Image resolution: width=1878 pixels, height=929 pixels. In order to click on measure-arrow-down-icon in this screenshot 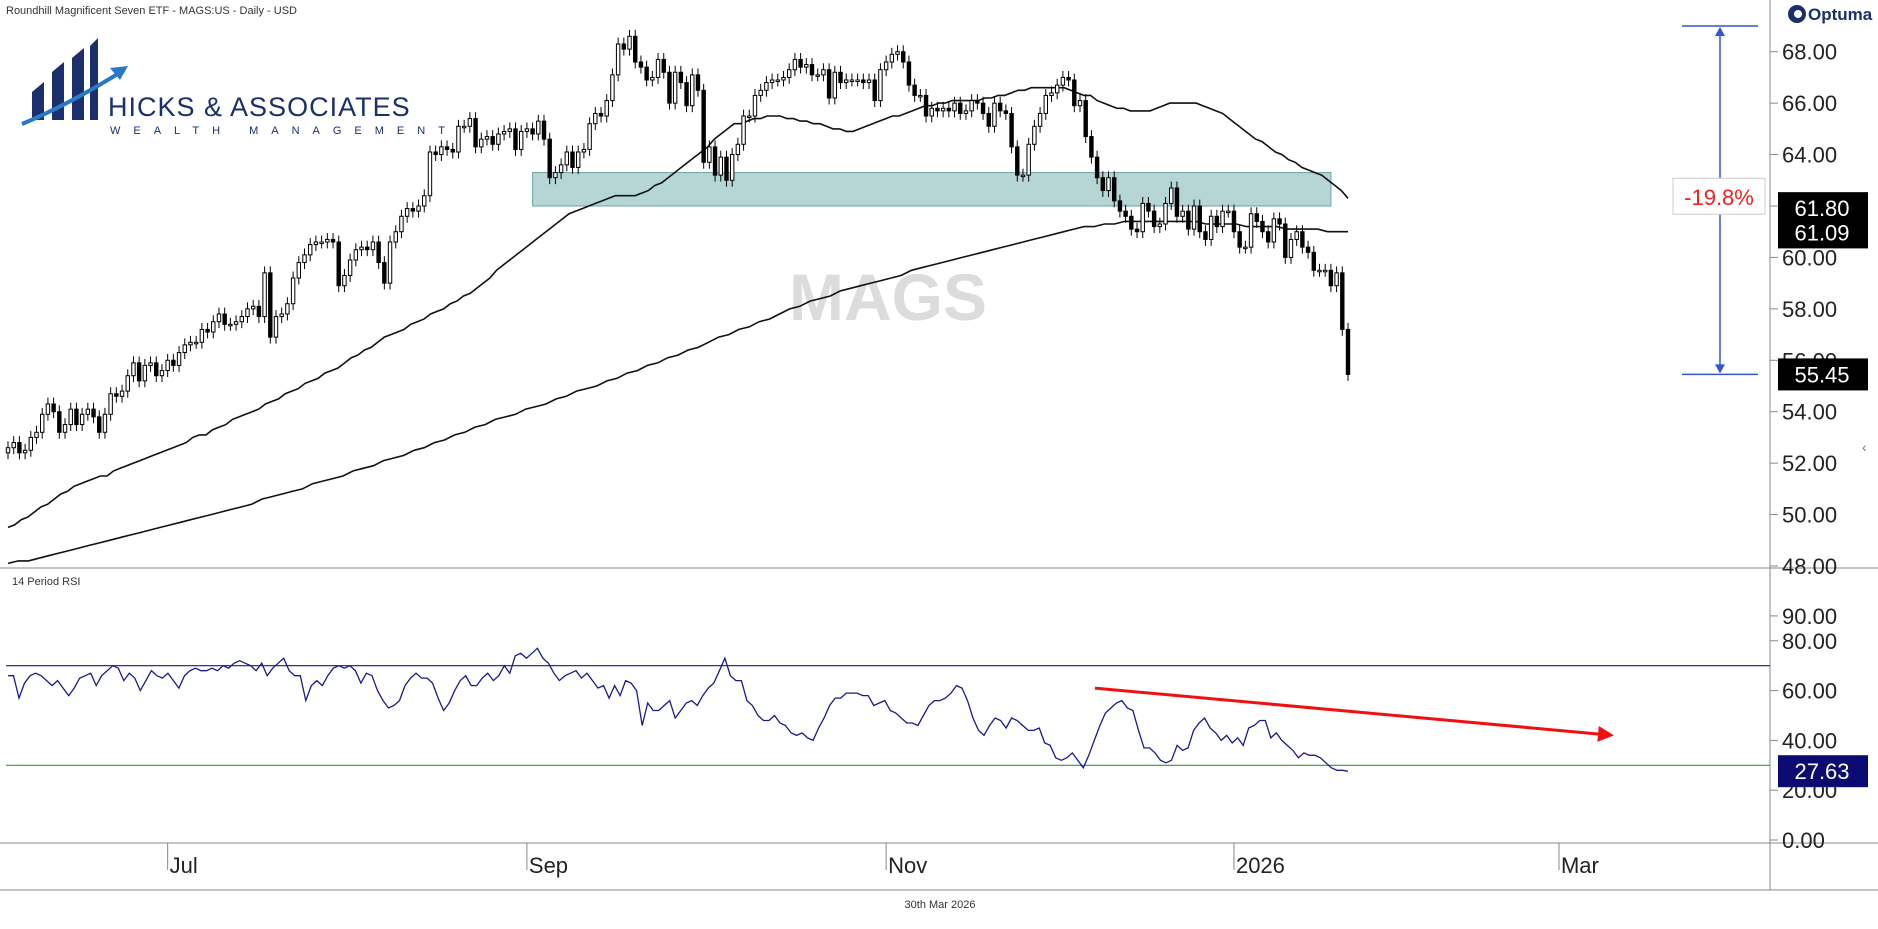, I will do `click(1720, 369)`.